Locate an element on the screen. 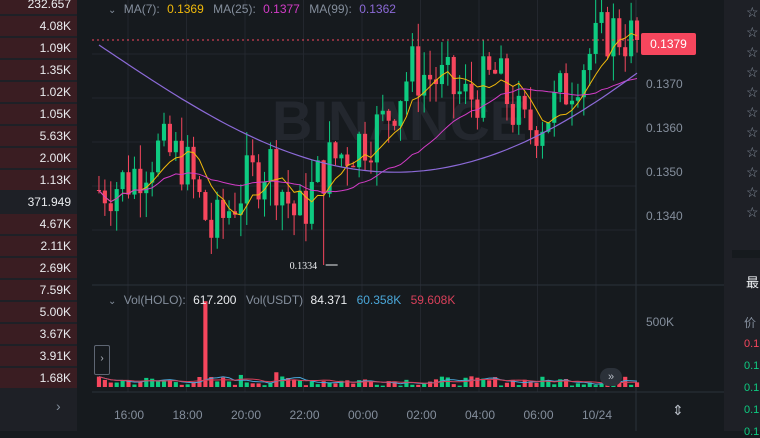 This screenshot has width=760, height=438. order-book-row: 1.13K is located at coordinates (38, 180).